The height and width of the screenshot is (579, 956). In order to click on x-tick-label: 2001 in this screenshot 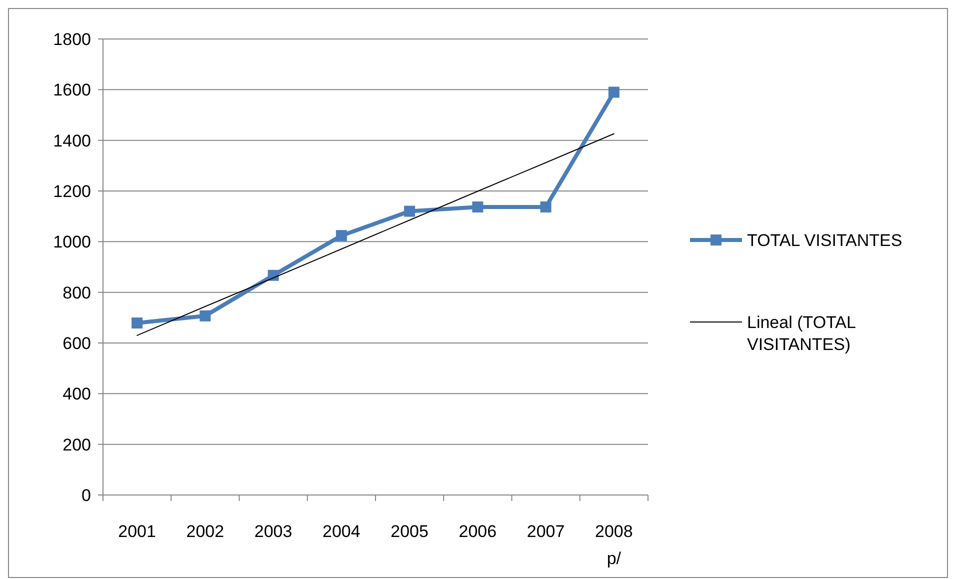, I will do `click(137, 531)`.